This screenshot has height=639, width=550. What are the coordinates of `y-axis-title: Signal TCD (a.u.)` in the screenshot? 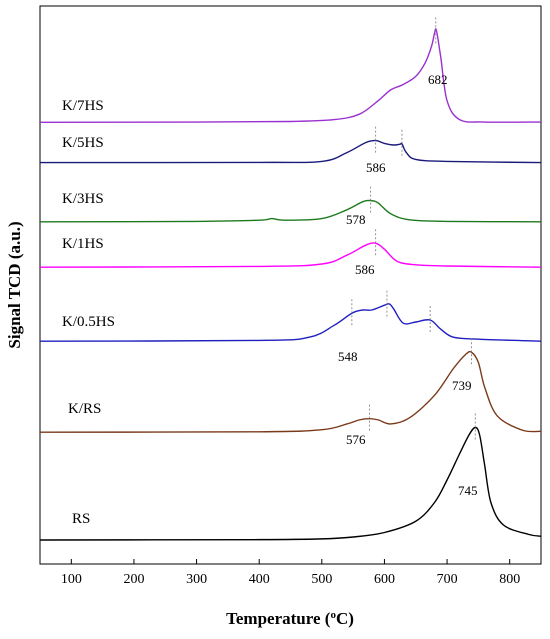 It's located at (14, 284).